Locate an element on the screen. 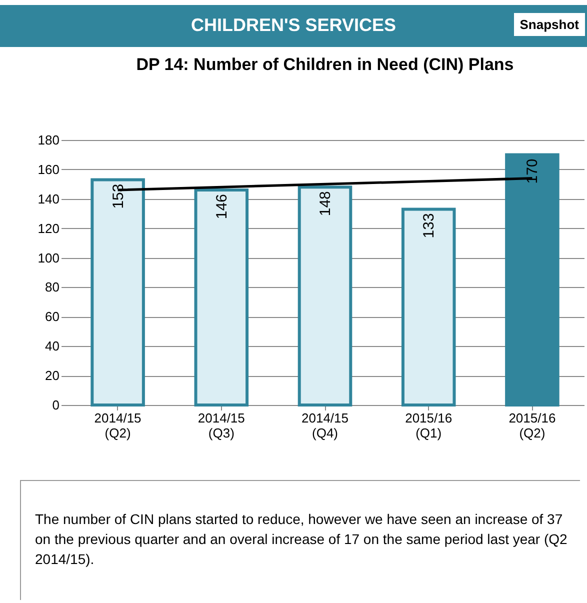 The height and width of the screenshot is (603, 587). text: Snapshot is located at coordinates (549, 24).